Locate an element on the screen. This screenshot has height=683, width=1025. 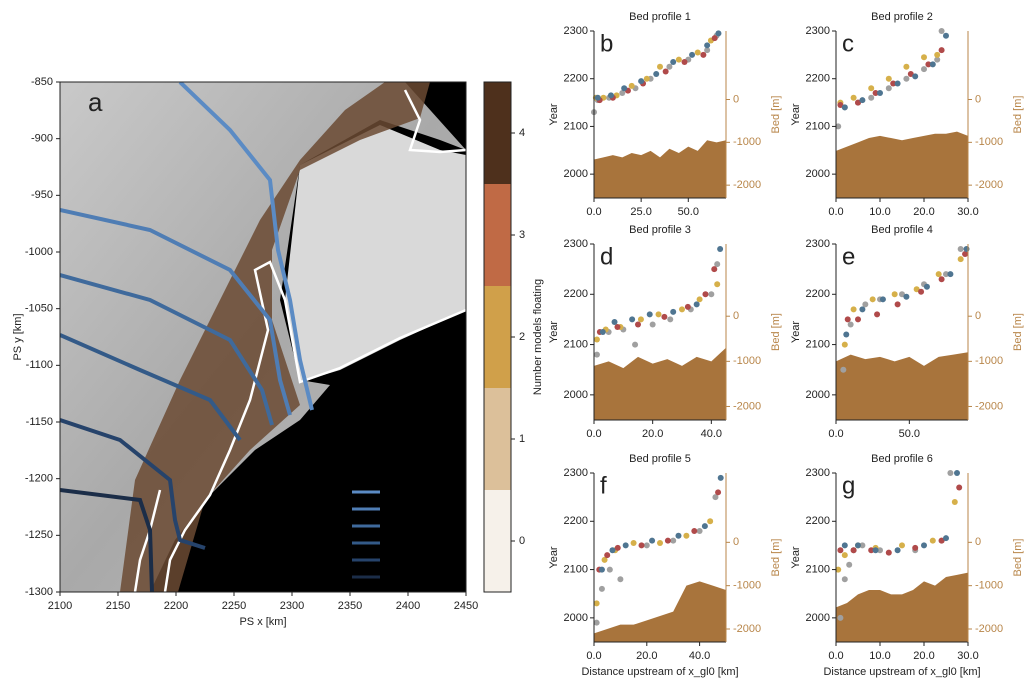
x-tick-label: 25.0 is located at coordinates (640, 212).